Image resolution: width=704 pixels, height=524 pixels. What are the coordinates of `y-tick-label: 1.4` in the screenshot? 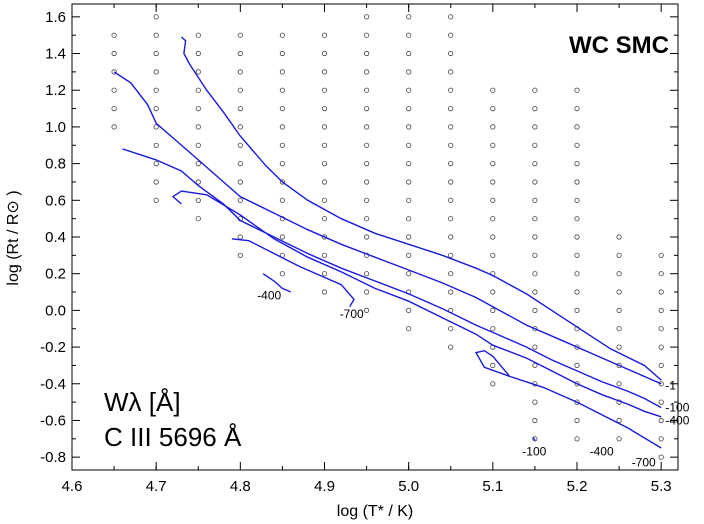 It's located at (55, 54).